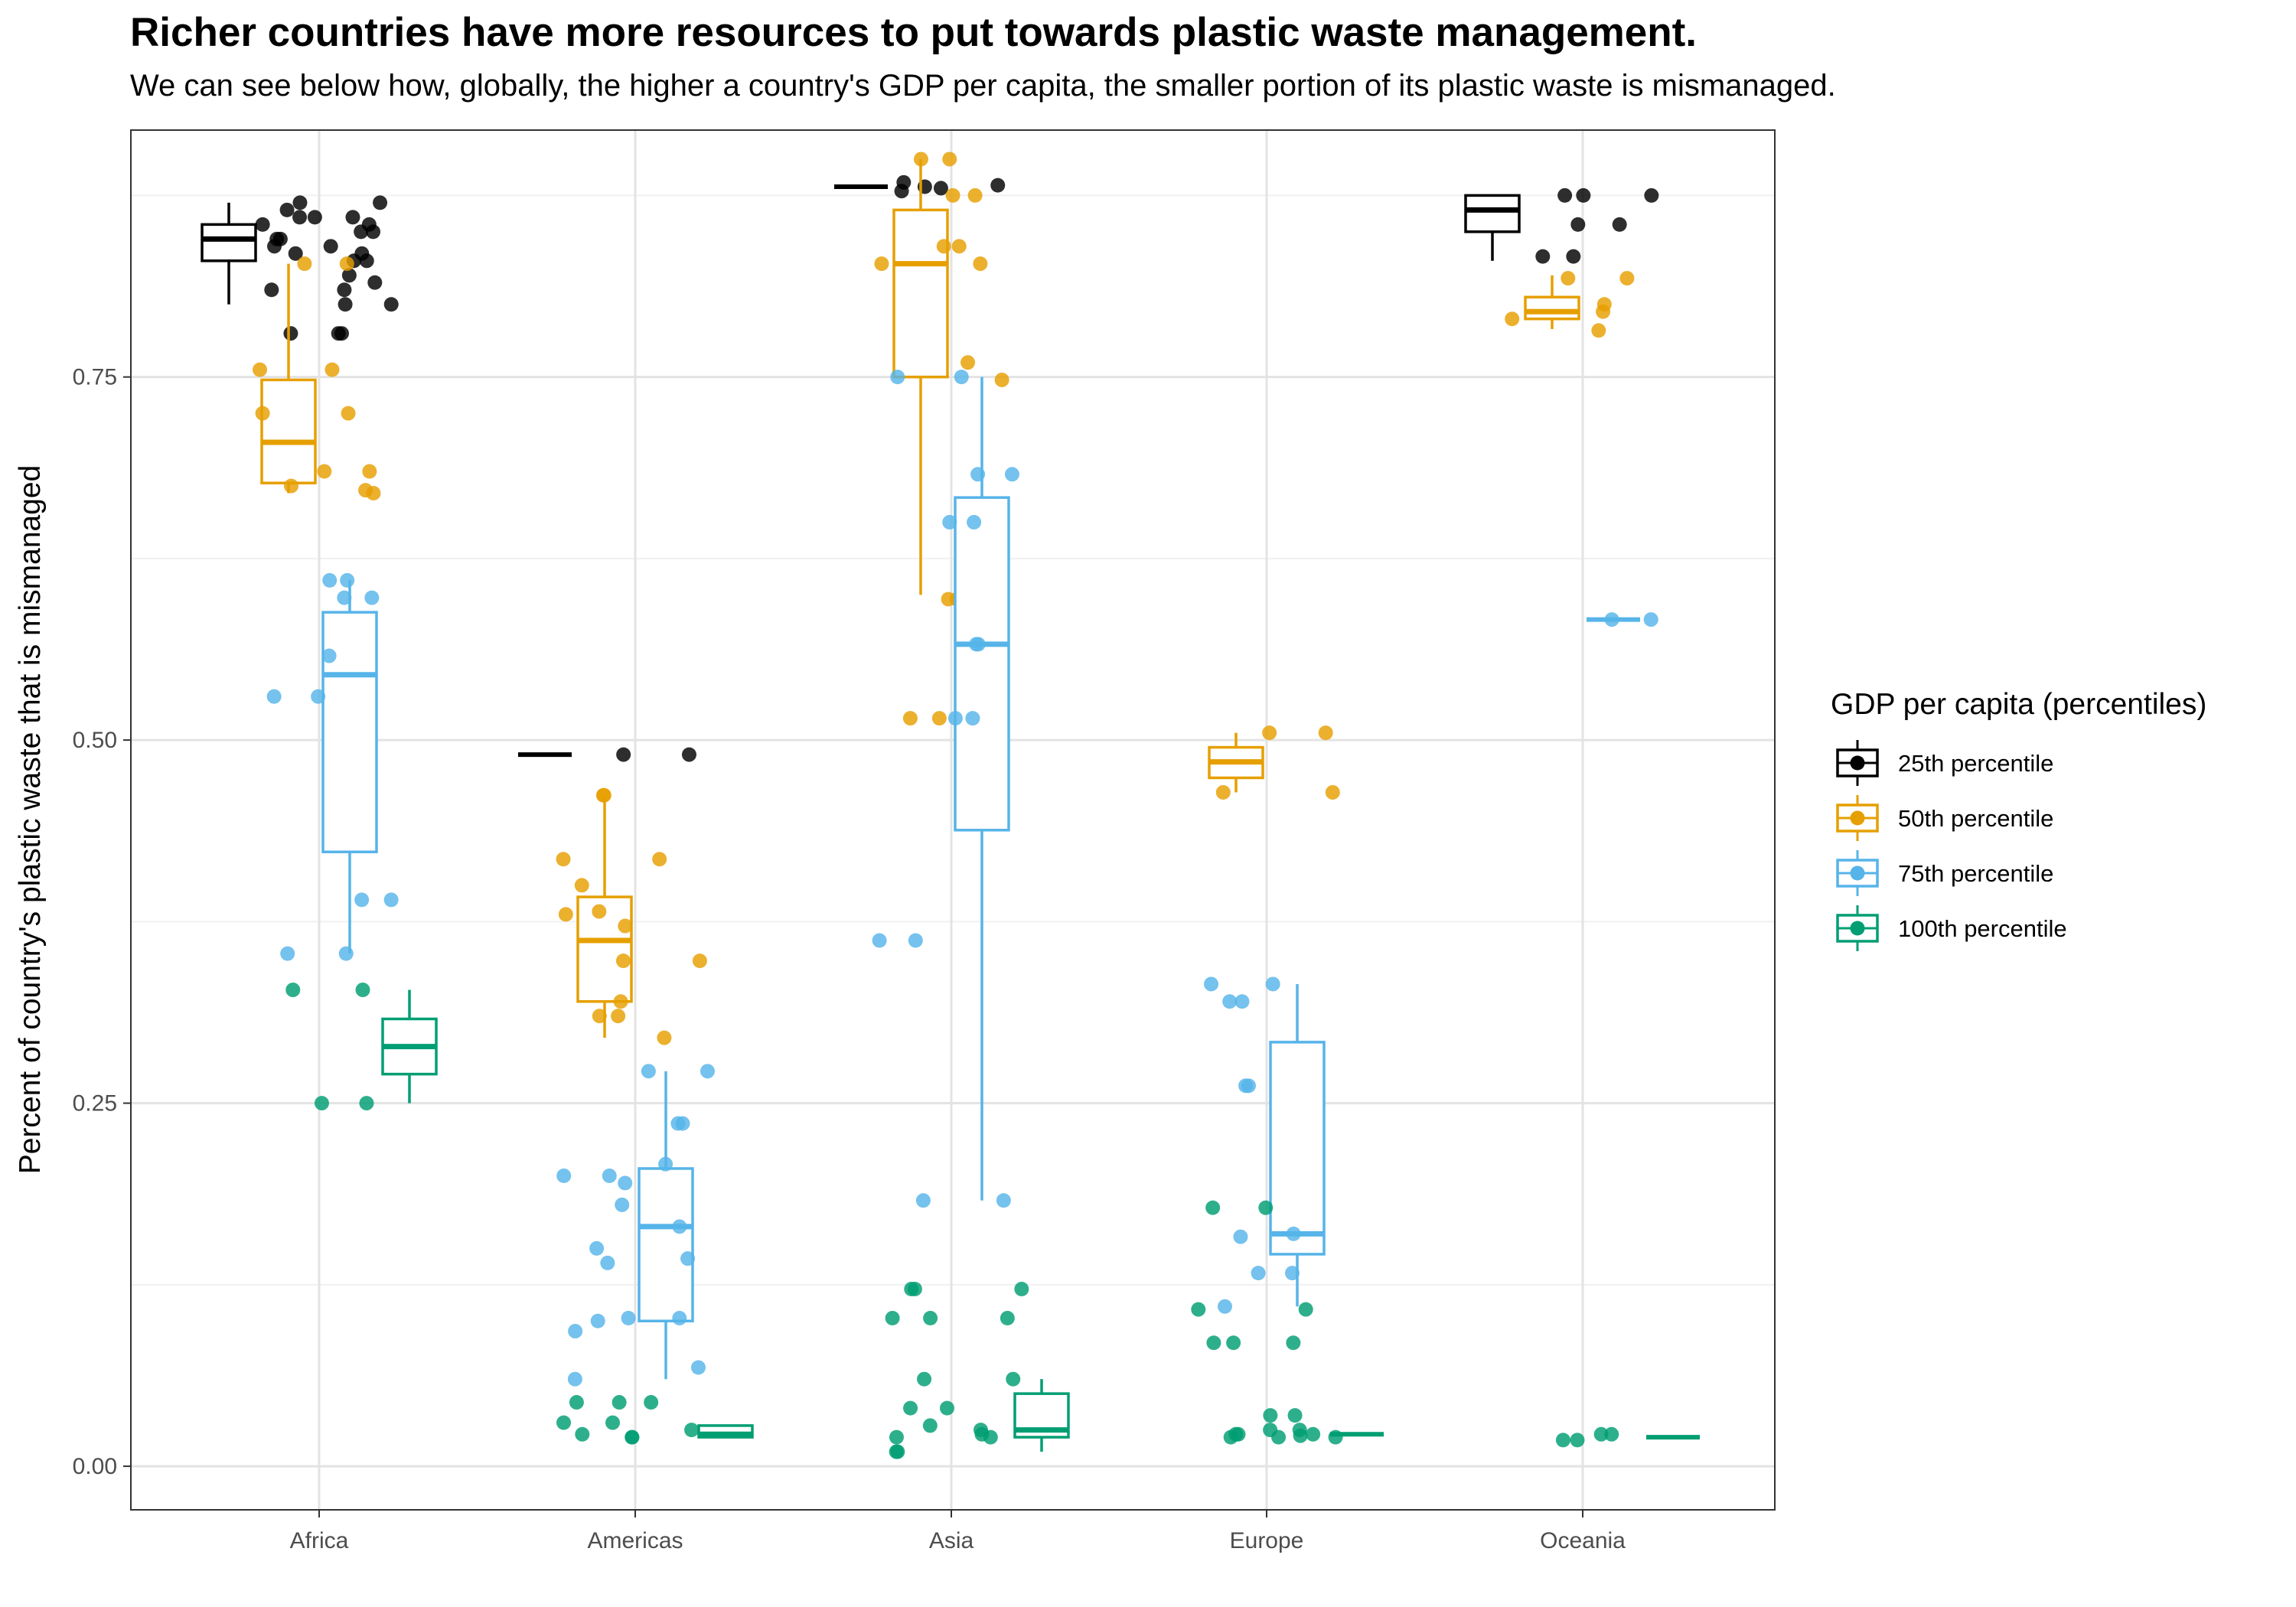 Image resolution: width=2296 pixels, height=1607 pixels. I want to click on boxplot-50th-percentile-oceania, so click(1552, 302).